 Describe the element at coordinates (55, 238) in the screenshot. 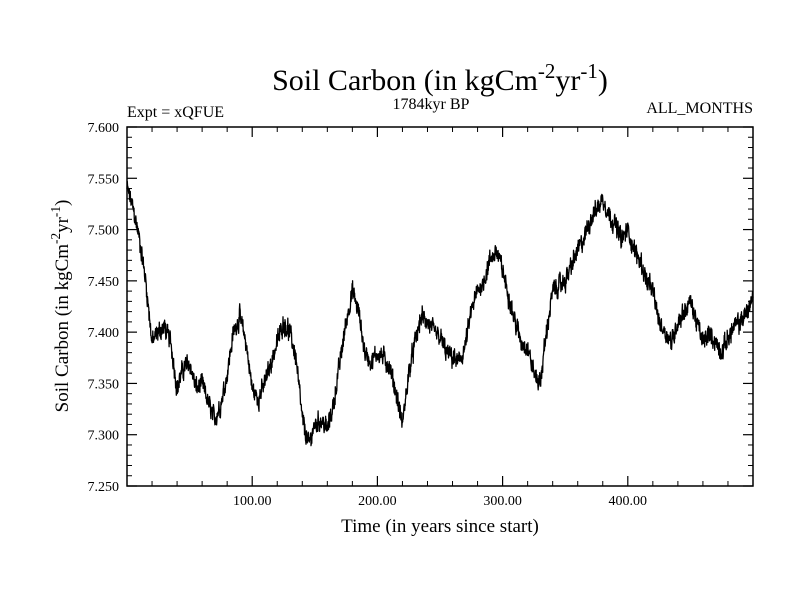

I see `ylabel-exponent-1: -2` at that location.